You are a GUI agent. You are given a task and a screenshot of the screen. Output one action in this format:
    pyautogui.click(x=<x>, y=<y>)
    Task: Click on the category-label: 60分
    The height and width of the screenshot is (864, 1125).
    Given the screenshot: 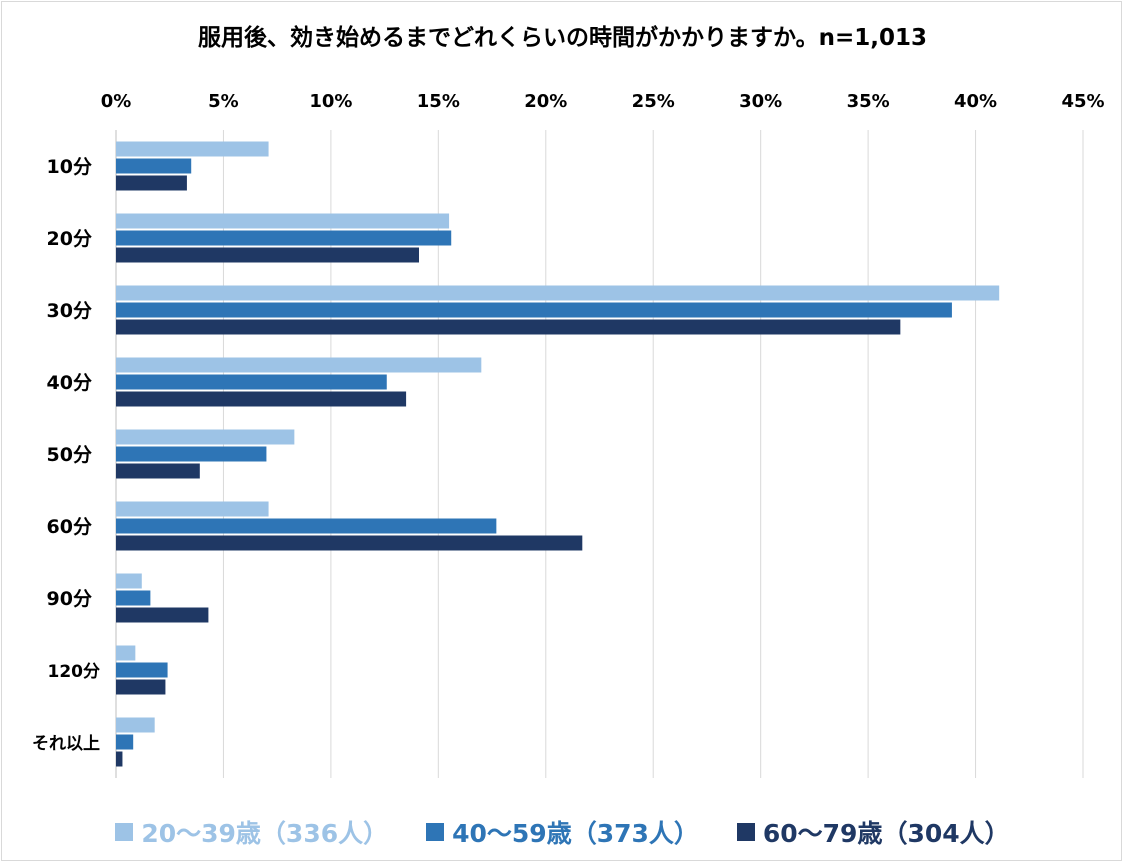 What is the action you would take?
    pyautogui.click(x=69, y=527)
    